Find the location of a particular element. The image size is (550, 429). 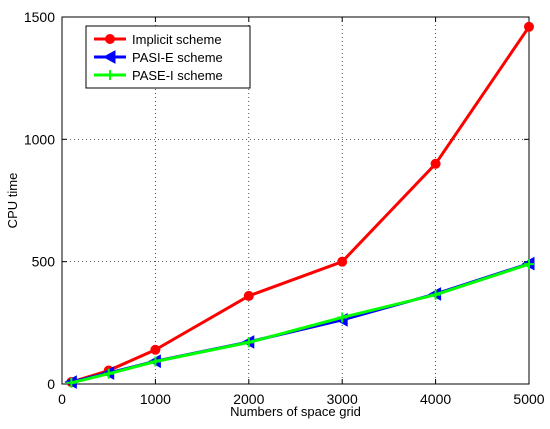

x-tick-label: 2000 is located at coordinates (248, 399).